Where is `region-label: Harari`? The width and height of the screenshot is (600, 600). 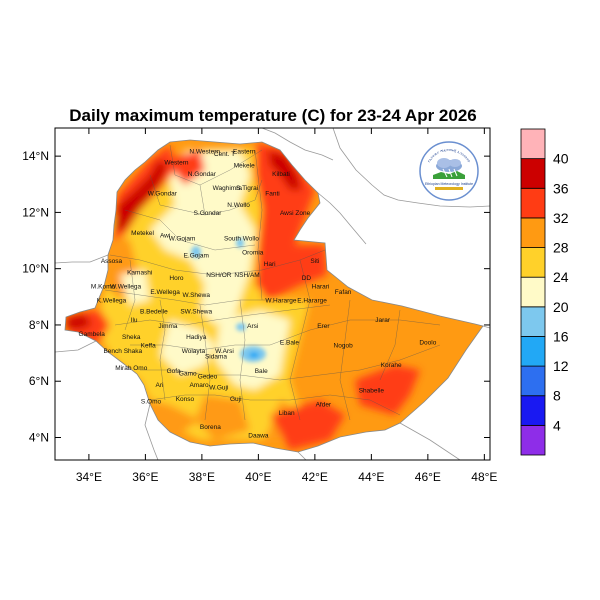 region-label: Harari is located at coordinates (321, 286).